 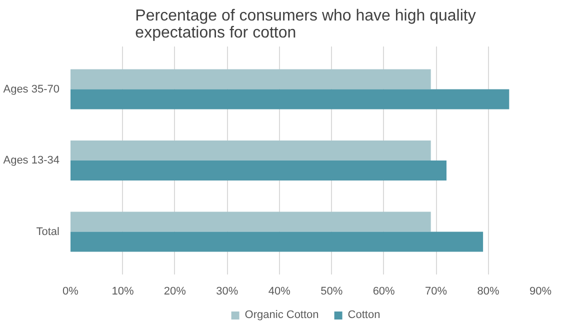 I want to click on chart-title: Percentage of consumers who have high quality expectations for cotton, so click(x=305, y=25).